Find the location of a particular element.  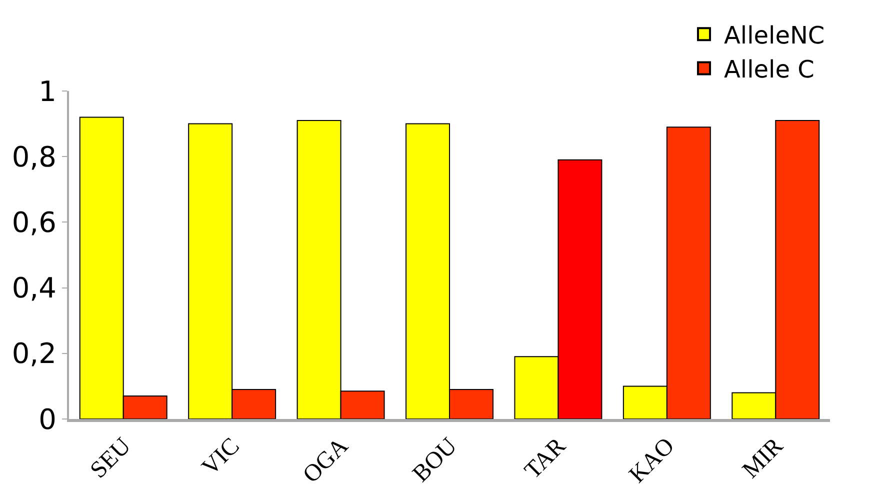

x-tick-label: VIC is located at coordinates (221, 457).